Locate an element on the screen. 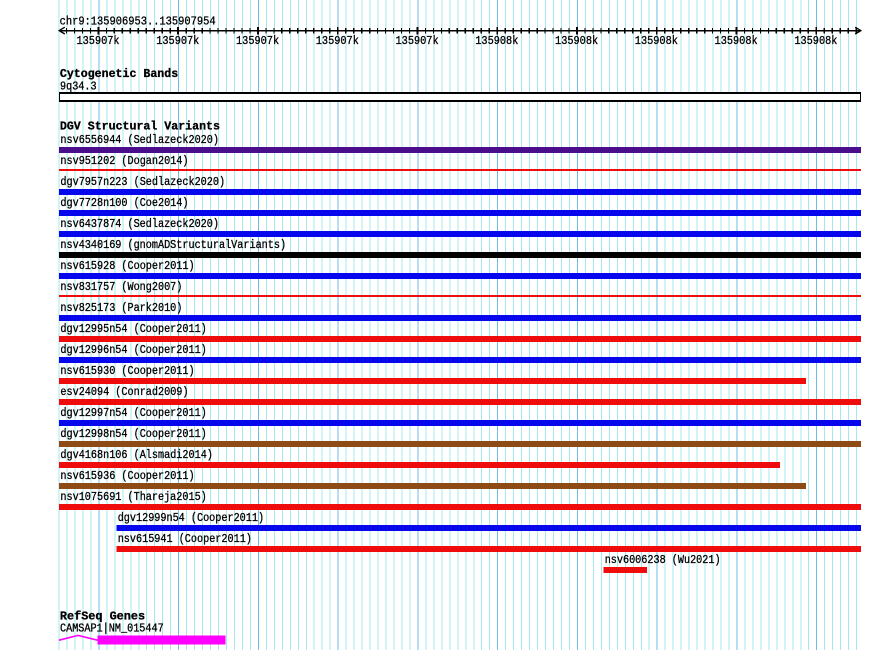 This screenshot has width=890, height=650. svg-text: dgv12997n54 (Cooper2011) is located at coordinates (133, 413).